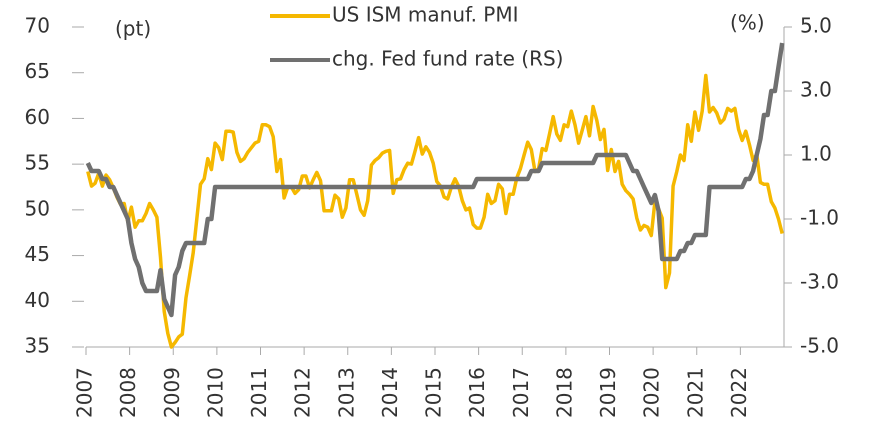  I want to click on legend-label: chg. Fed fund rate (RS), so click(447, 59).